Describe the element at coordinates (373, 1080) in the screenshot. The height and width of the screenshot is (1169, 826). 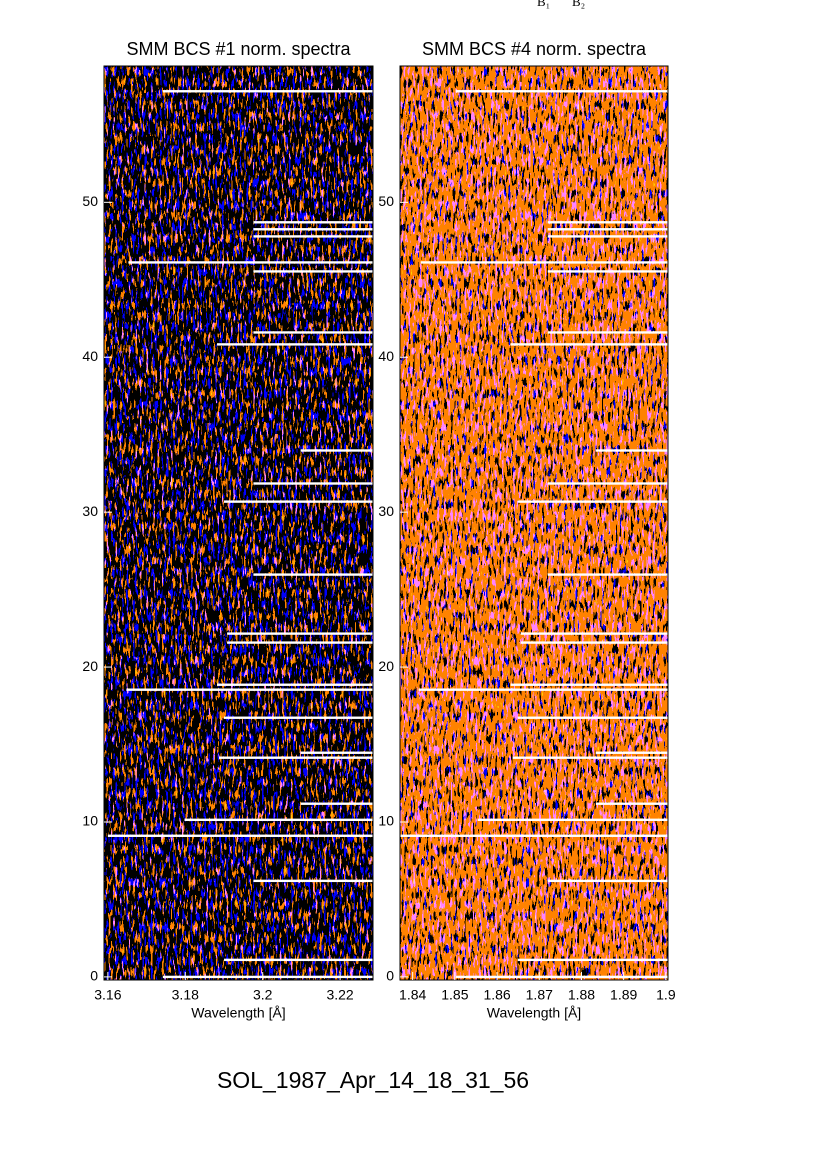
I see `footer-label: SOL_1987_Apr_14_18_31_56` at that location.